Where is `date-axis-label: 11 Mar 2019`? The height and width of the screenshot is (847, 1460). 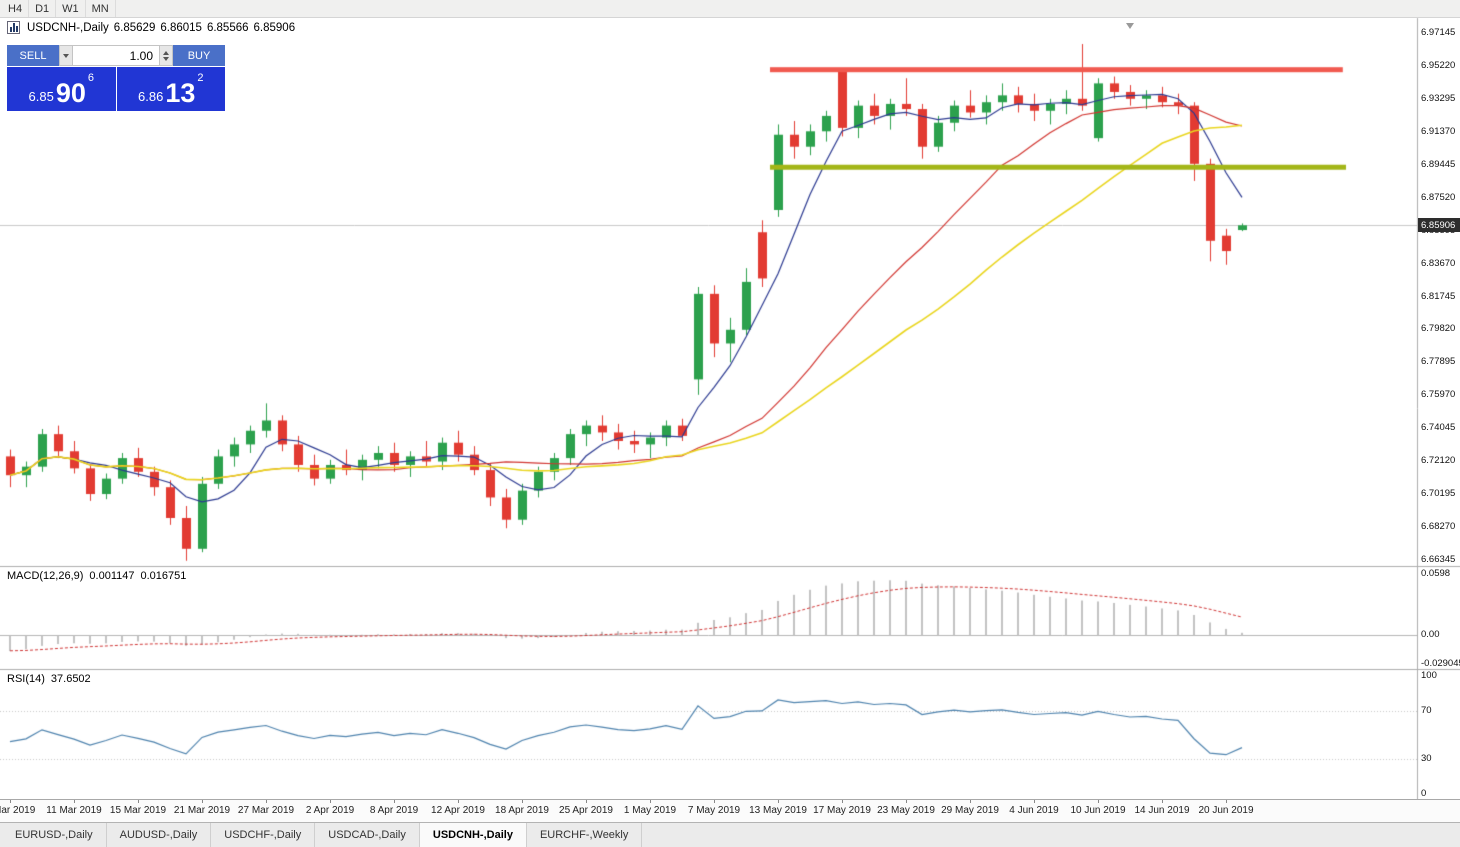 date-axis-label: 11 Mar 2019 is located at coordinates (74, 810).